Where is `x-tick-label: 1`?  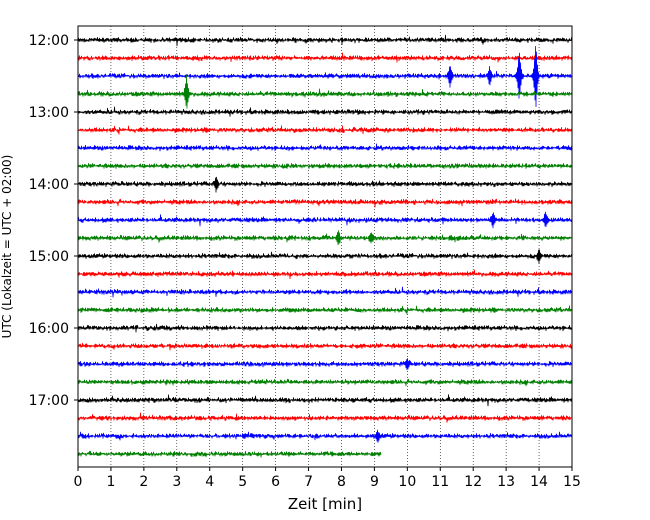 x-tick-label: 1 is located at coordinates (110, 482).